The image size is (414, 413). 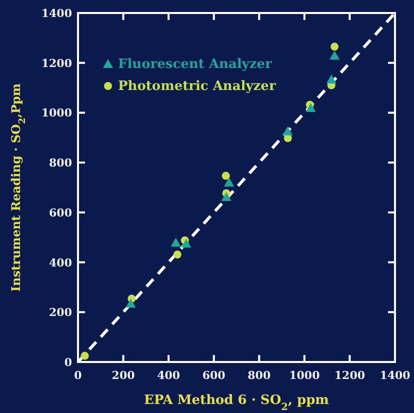 I want to click on legend-label: Fluorescent Analyzer, so click(x=195, y=64).